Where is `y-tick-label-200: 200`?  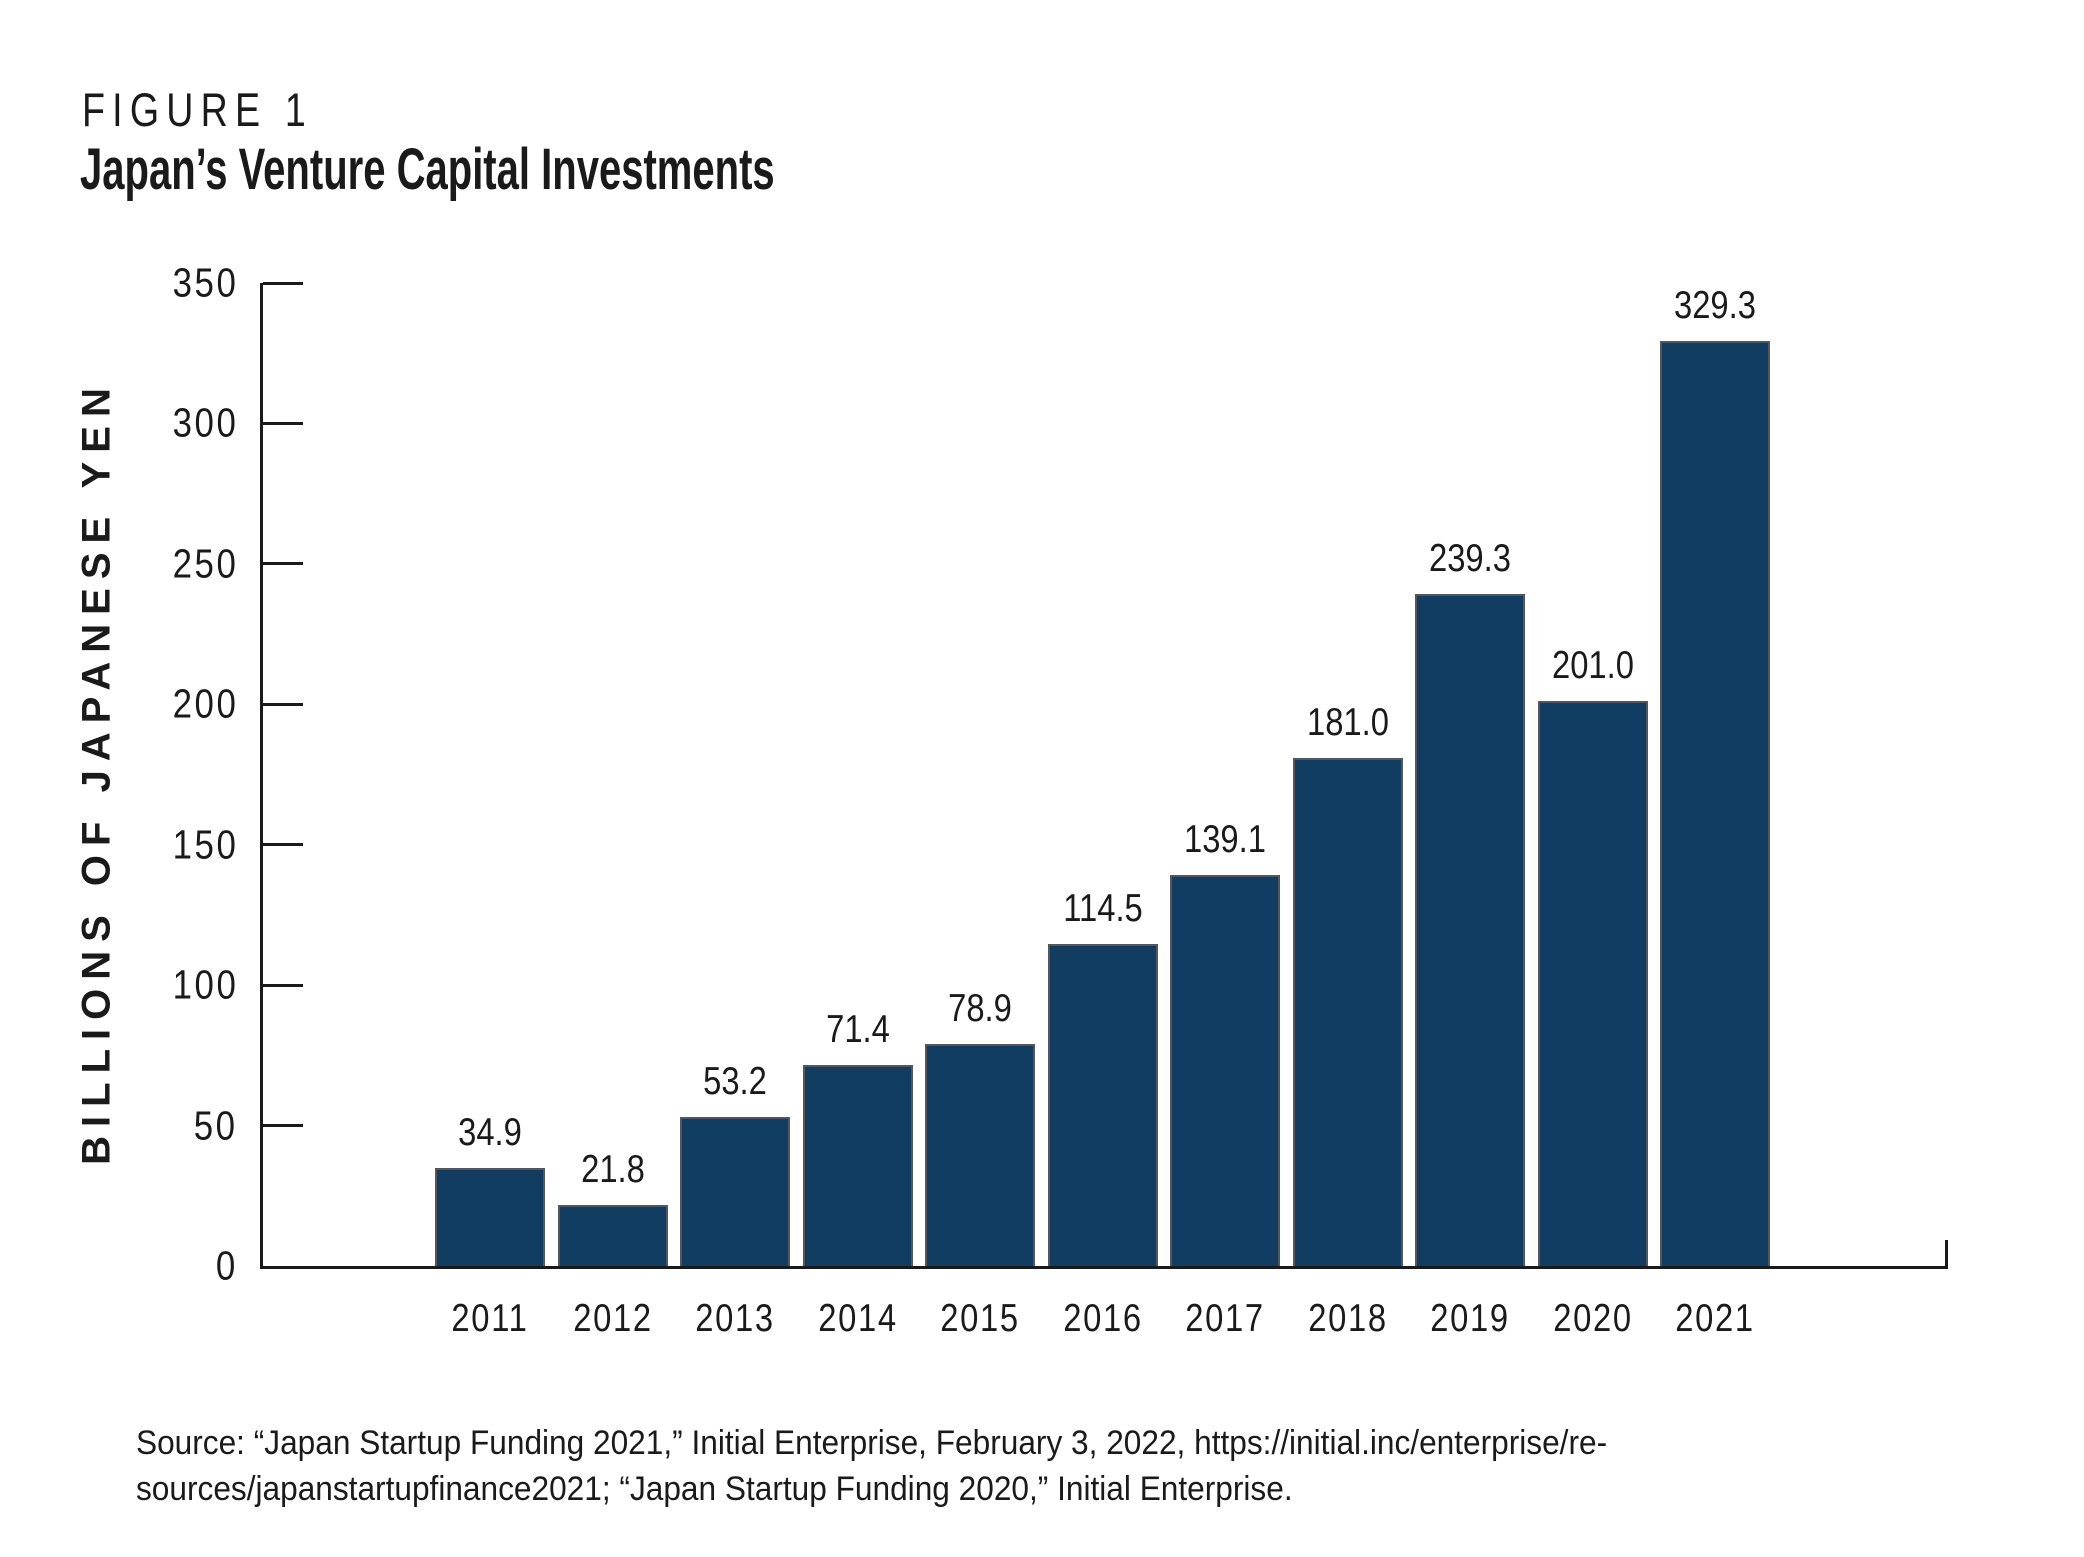
y-tick-label-200: 200 is located at coordinates (205, 703).